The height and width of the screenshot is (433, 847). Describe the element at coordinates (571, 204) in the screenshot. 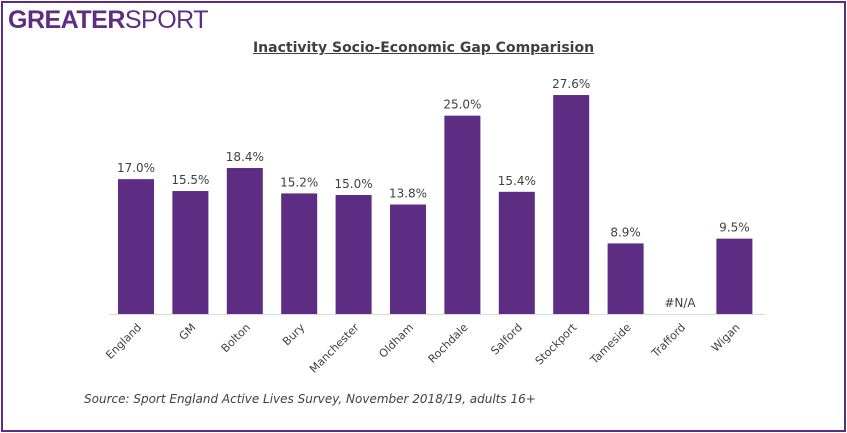

I see `bar-stockport` at that location.